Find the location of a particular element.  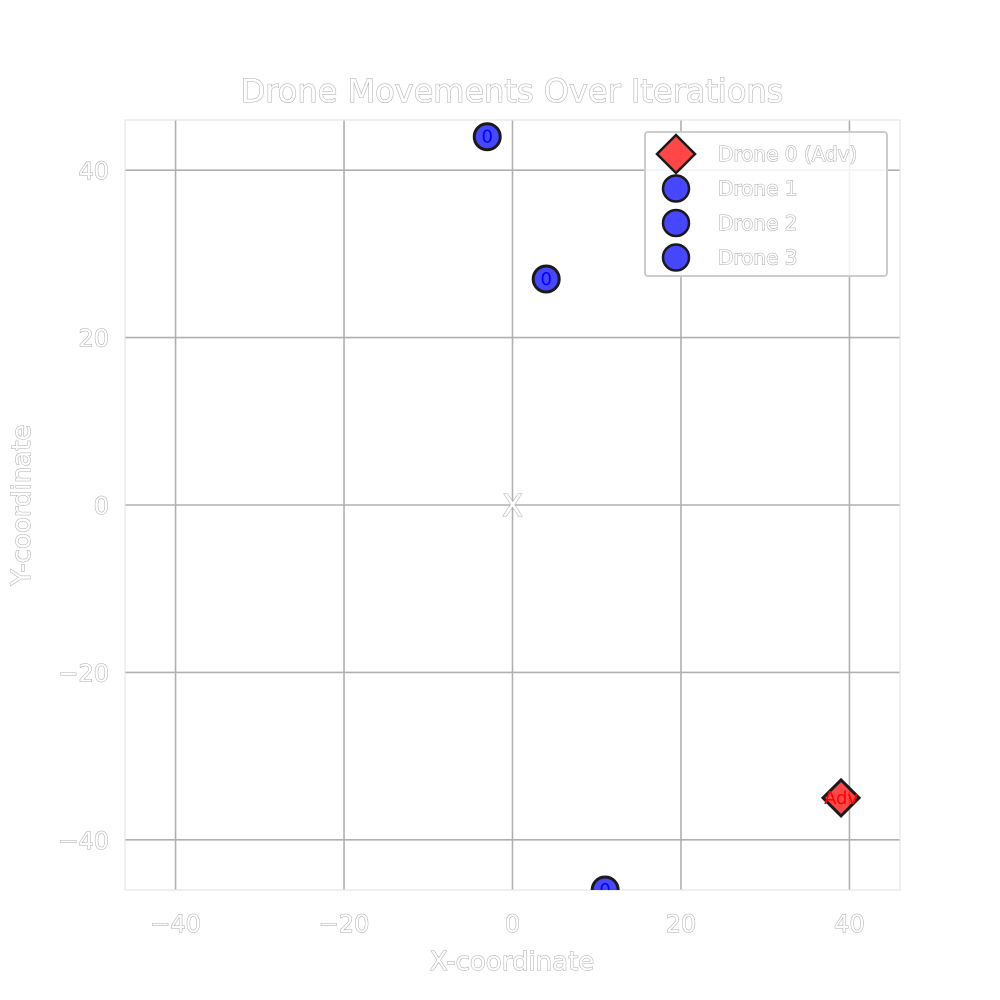

legend: Drone 0 (Adv) Drone 1 Drone 2 Drone 3 is located at coordinates (766, 204).